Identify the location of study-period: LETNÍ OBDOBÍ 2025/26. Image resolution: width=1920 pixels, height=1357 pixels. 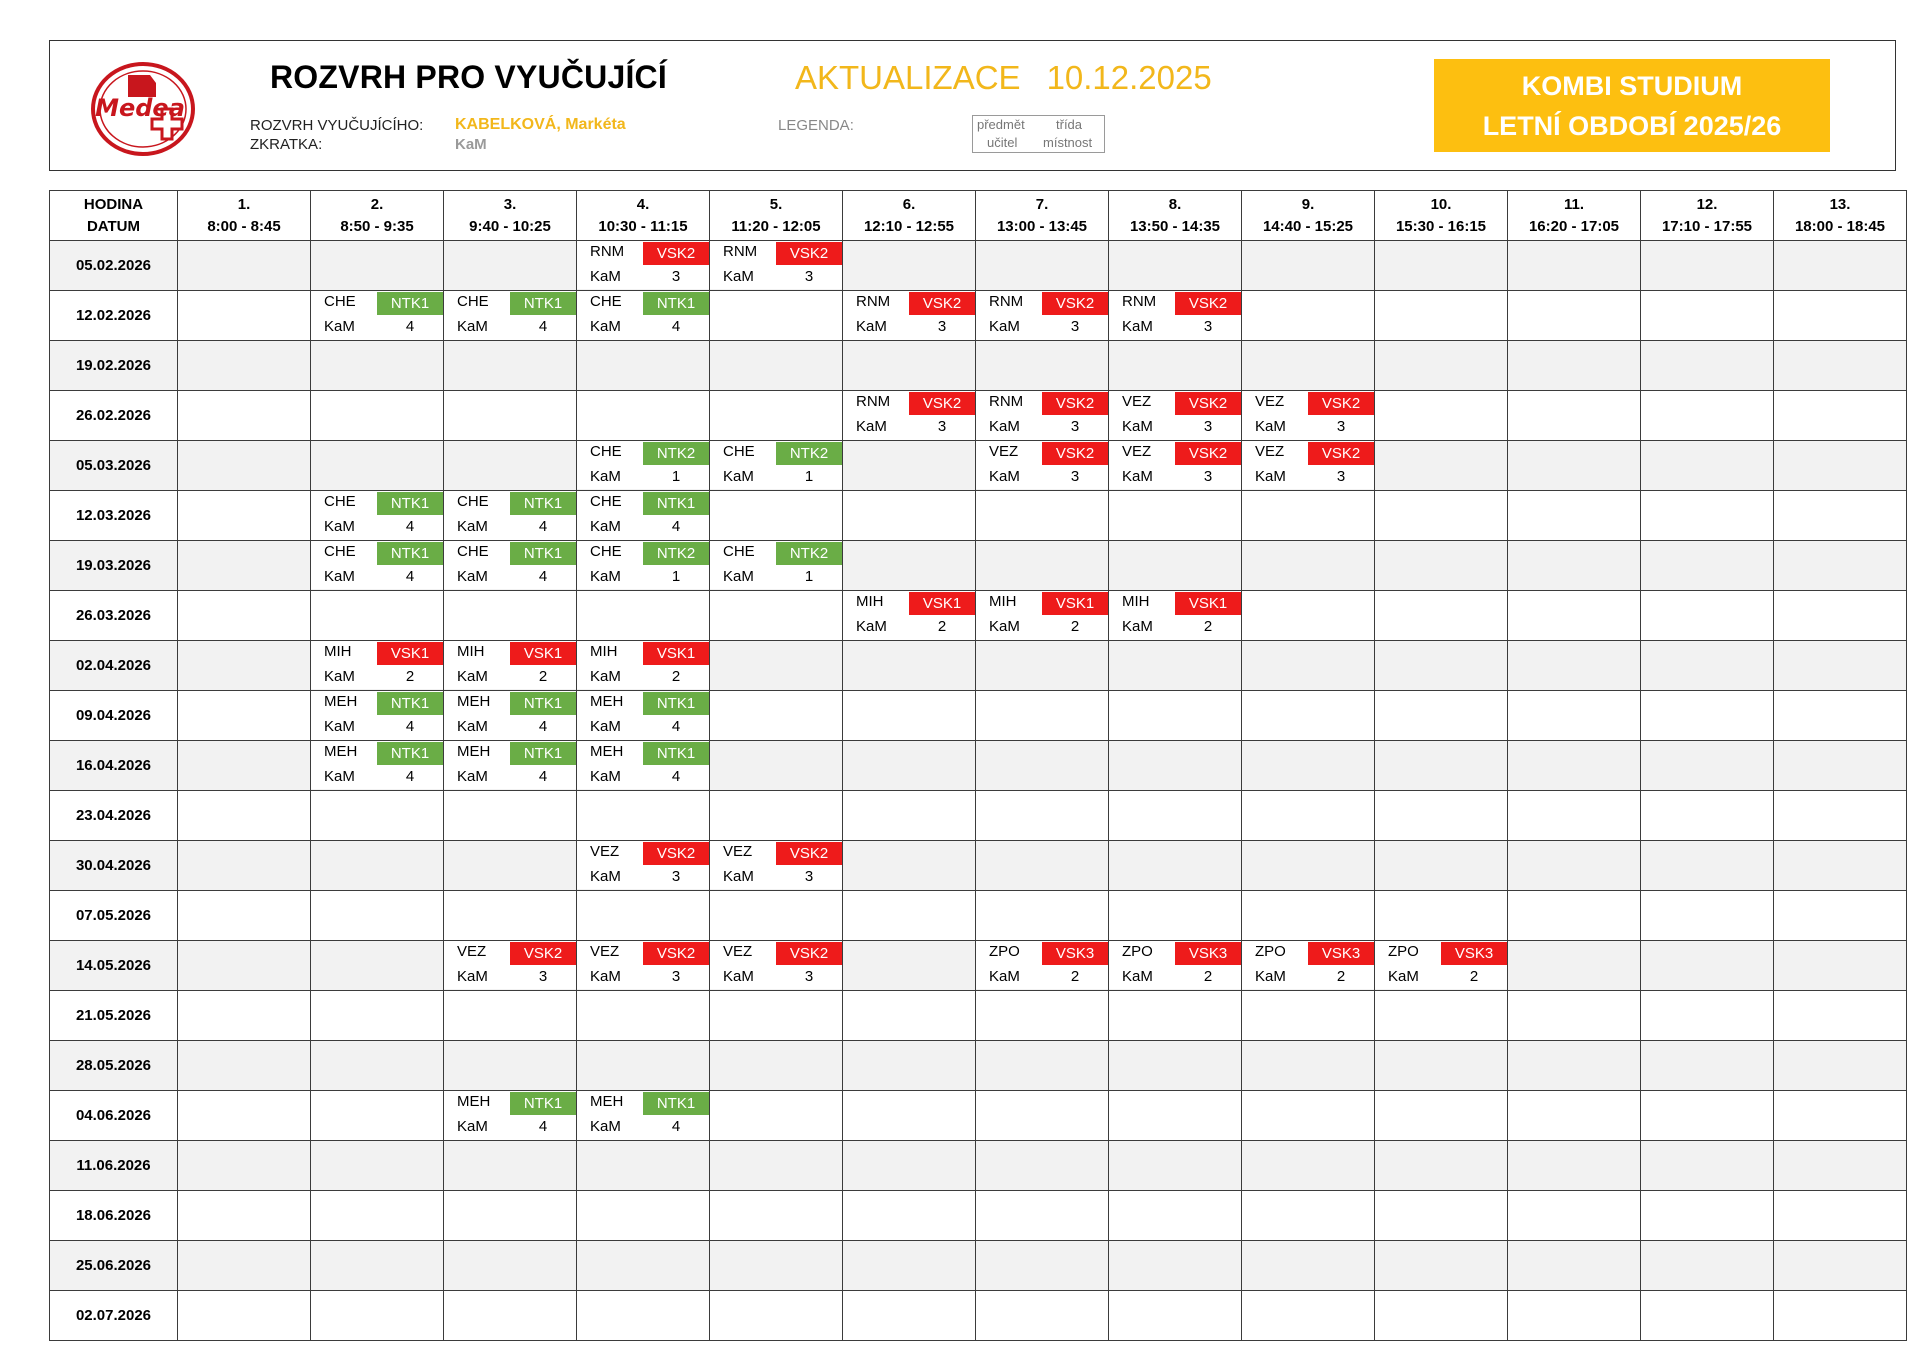
(1632, 126).